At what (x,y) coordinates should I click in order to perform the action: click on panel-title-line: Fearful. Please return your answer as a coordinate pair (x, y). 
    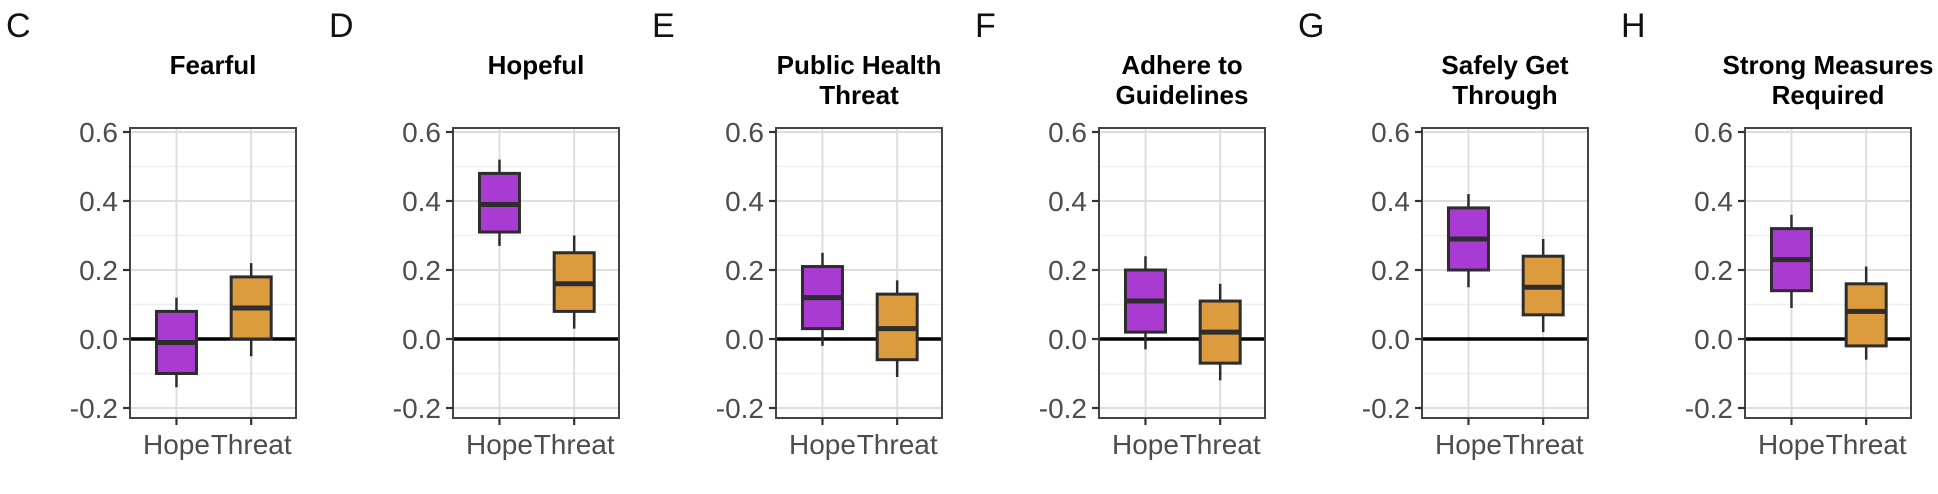
    Looking at the image, I should click on (213, 65).